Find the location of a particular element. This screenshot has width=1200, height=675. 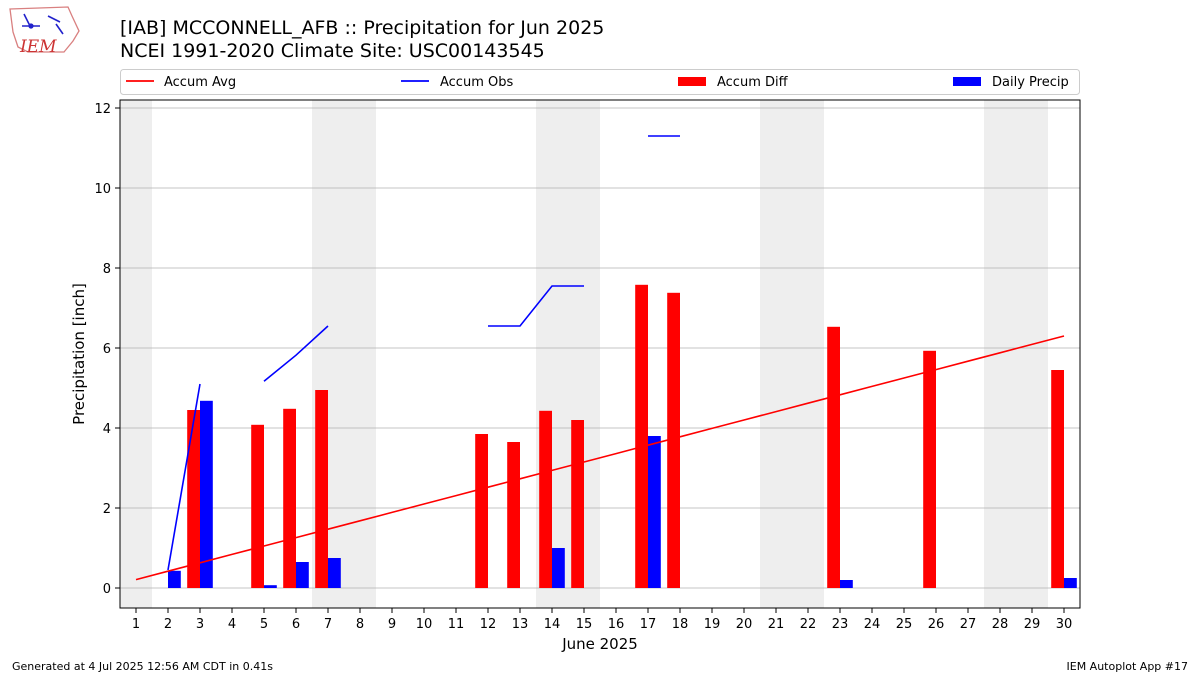

xtick-label-21: 21 is located at coordinates (776, 624).